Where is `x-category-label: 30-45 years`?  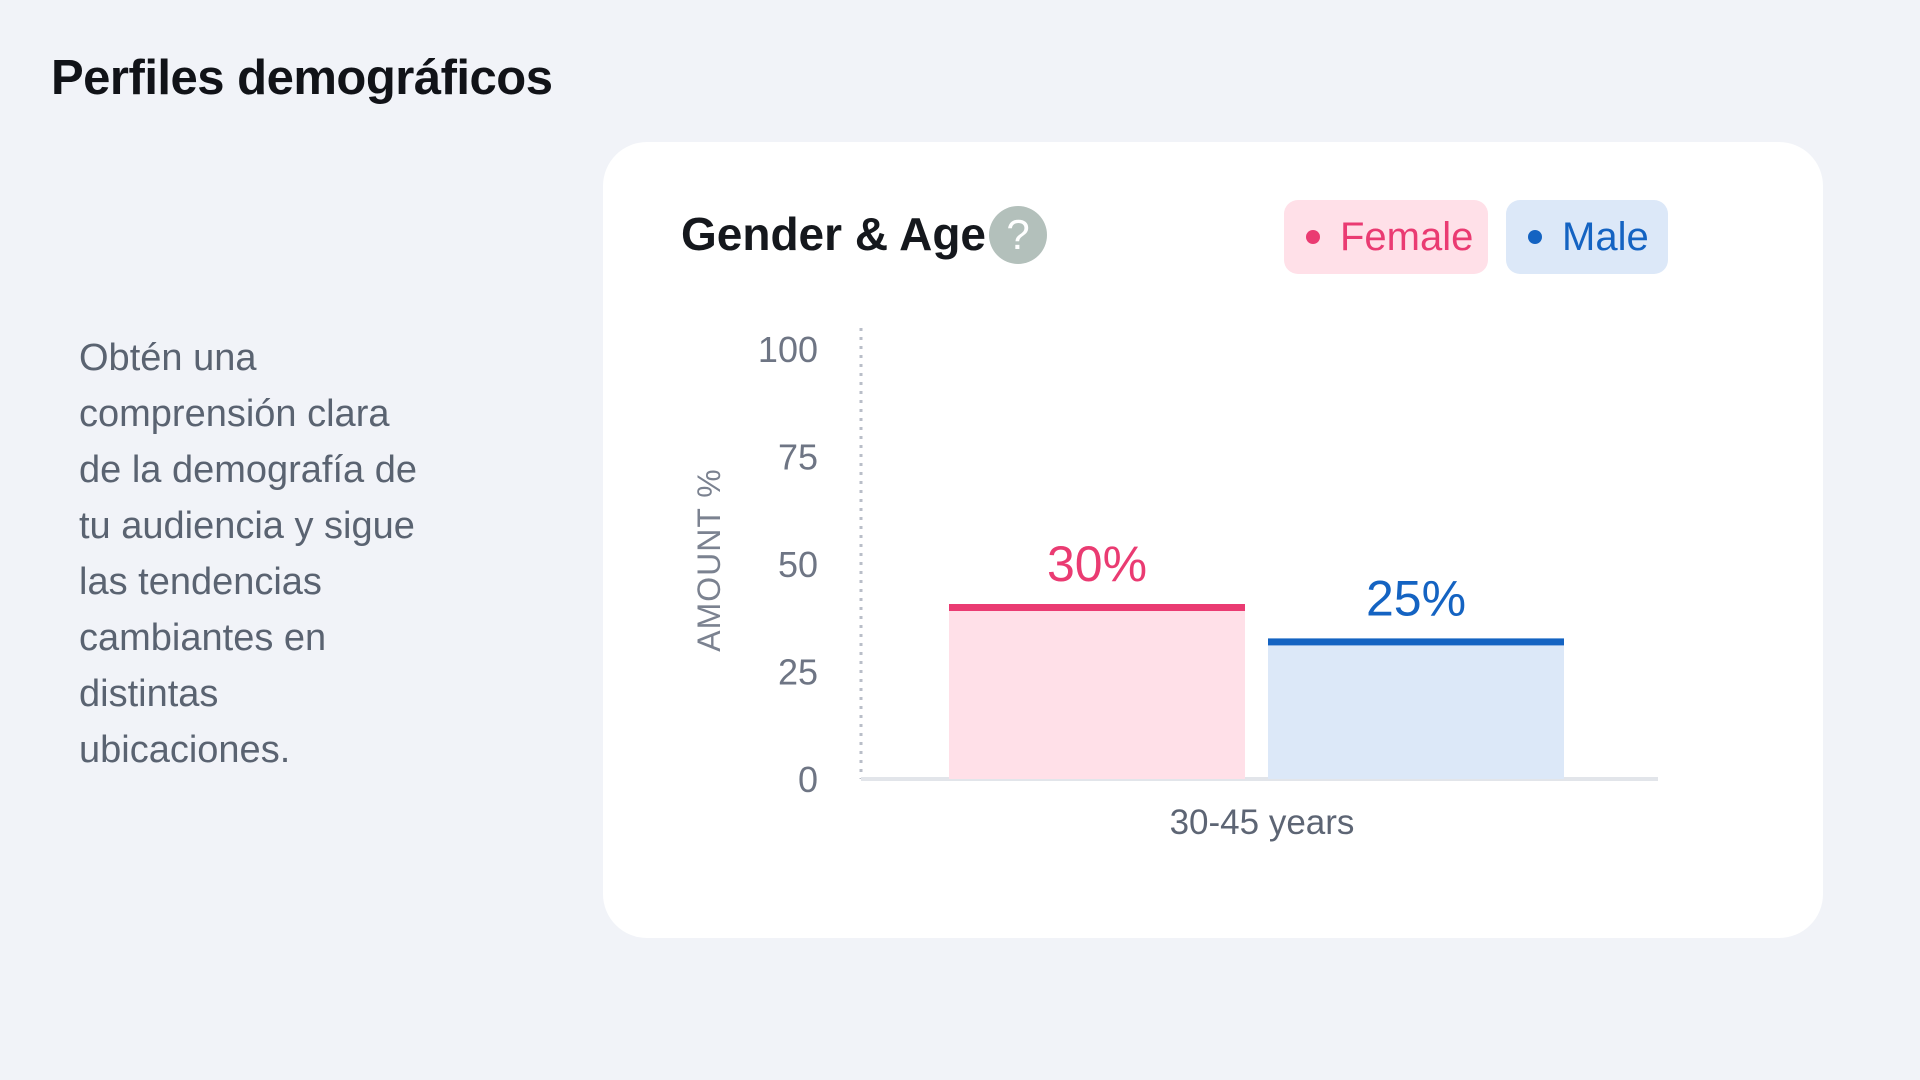 x-category-label: 30-45 years is located at coordinates (1262, 822).